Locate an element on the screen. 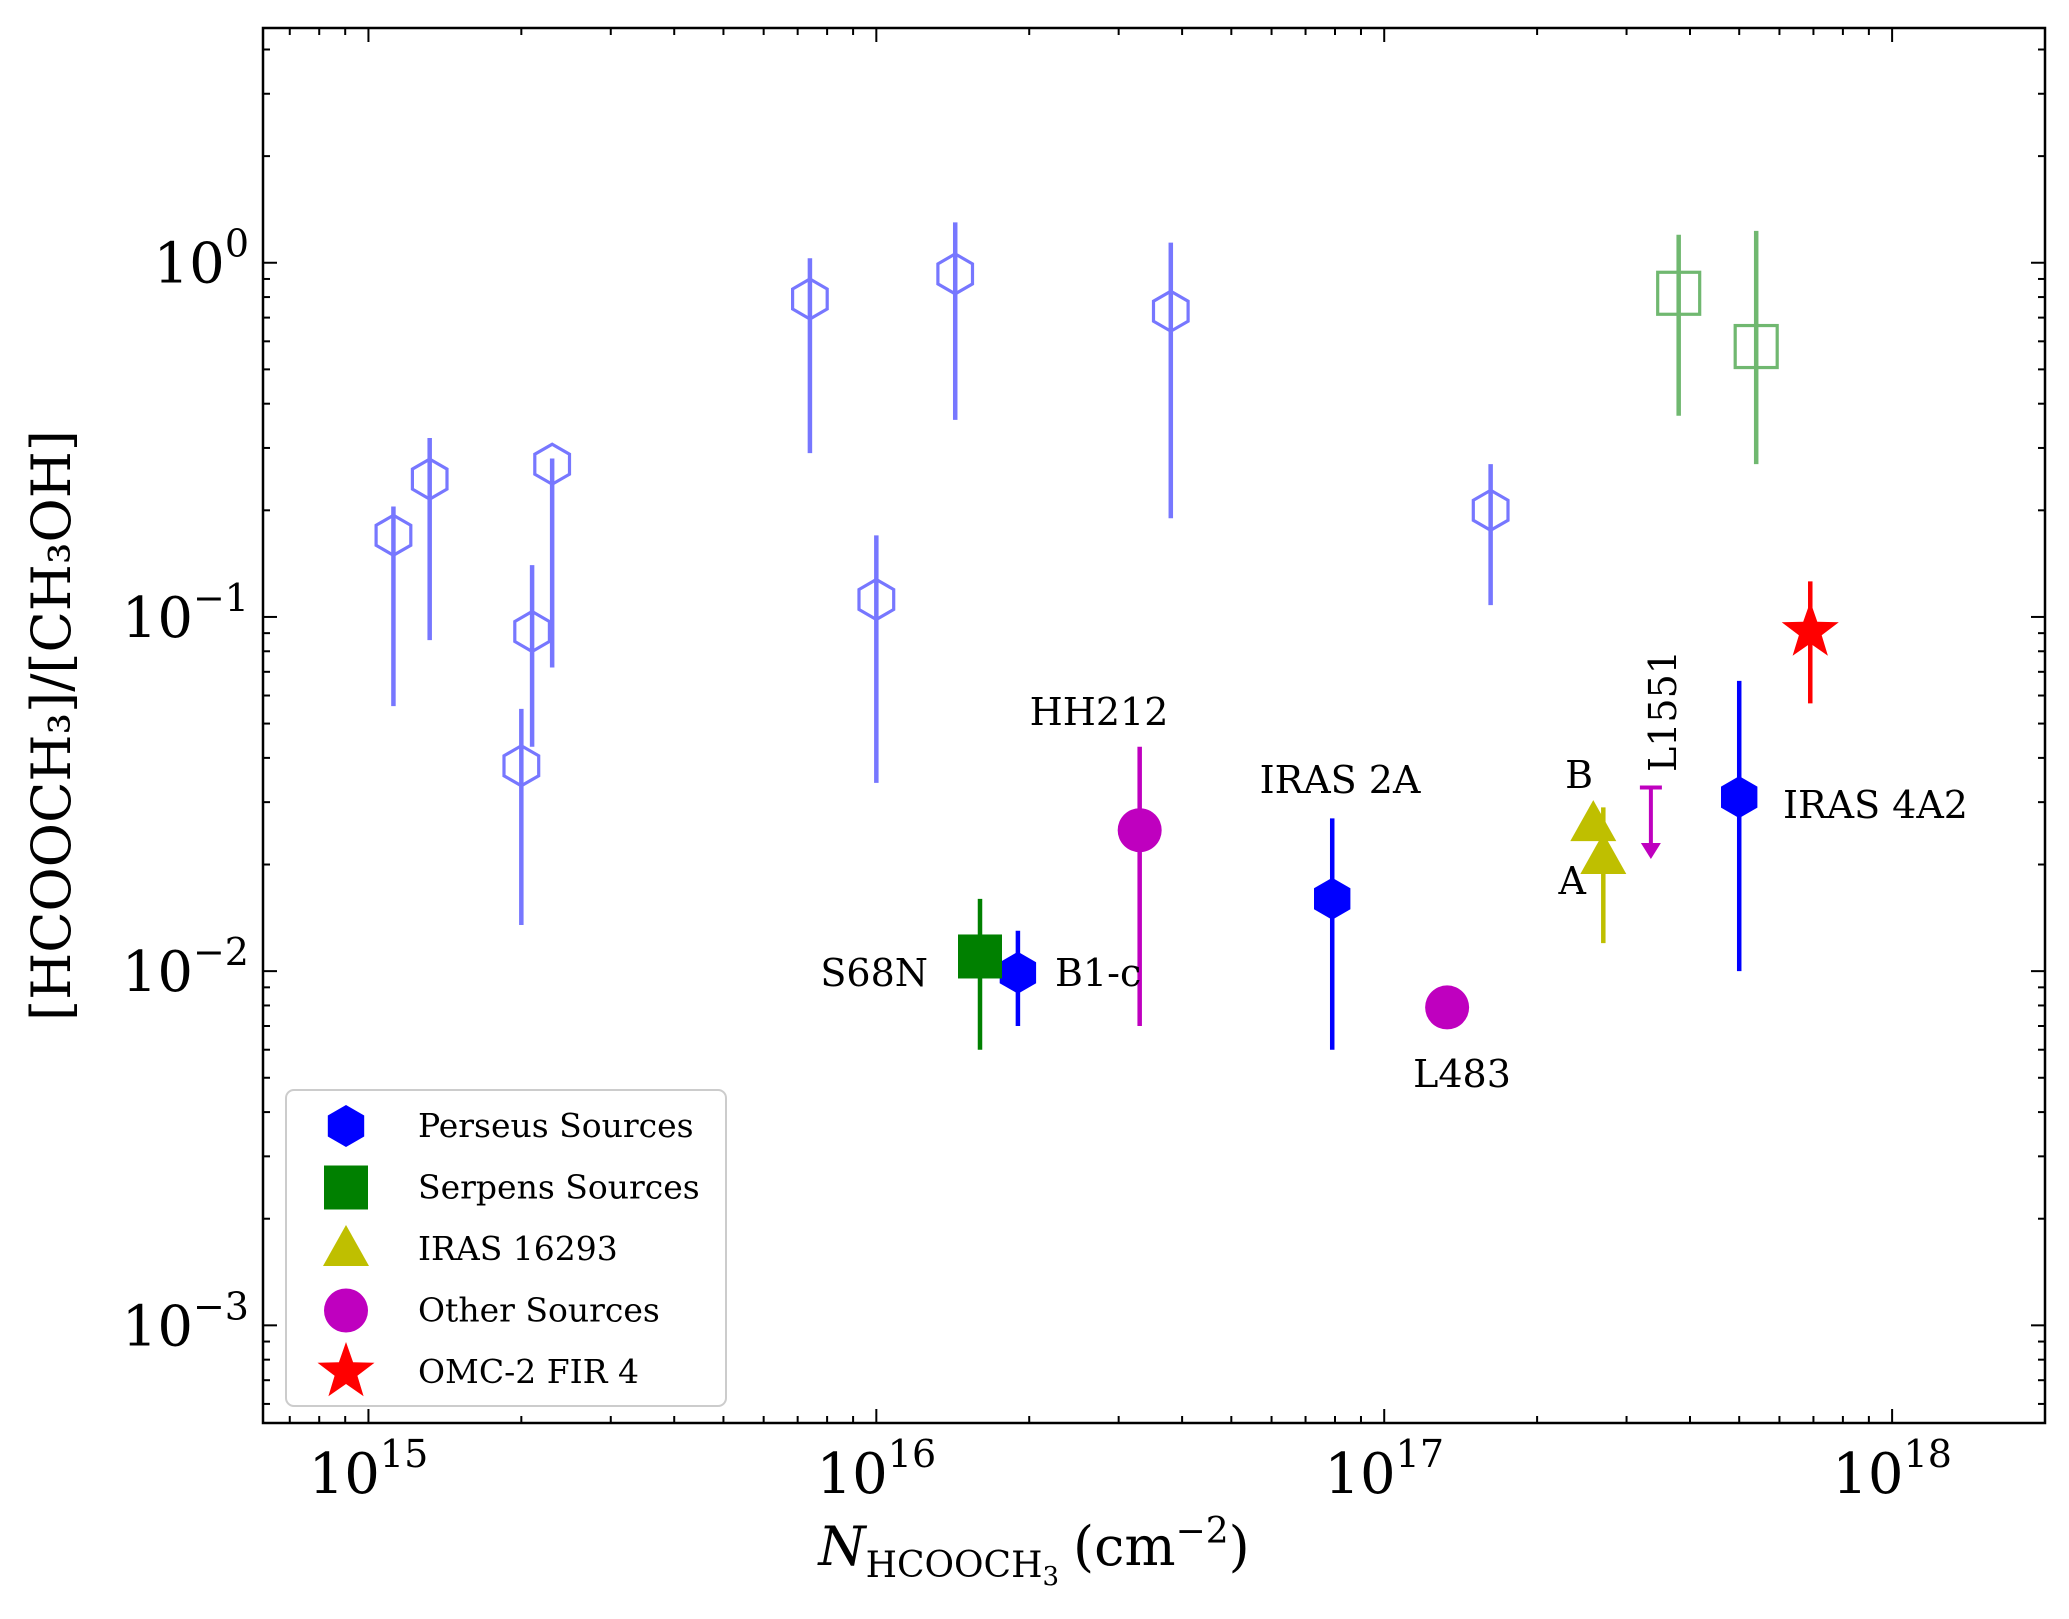 The image size is (2069, 1619). x-tick-exp: 17 is located at coordinates (1420, 1454).